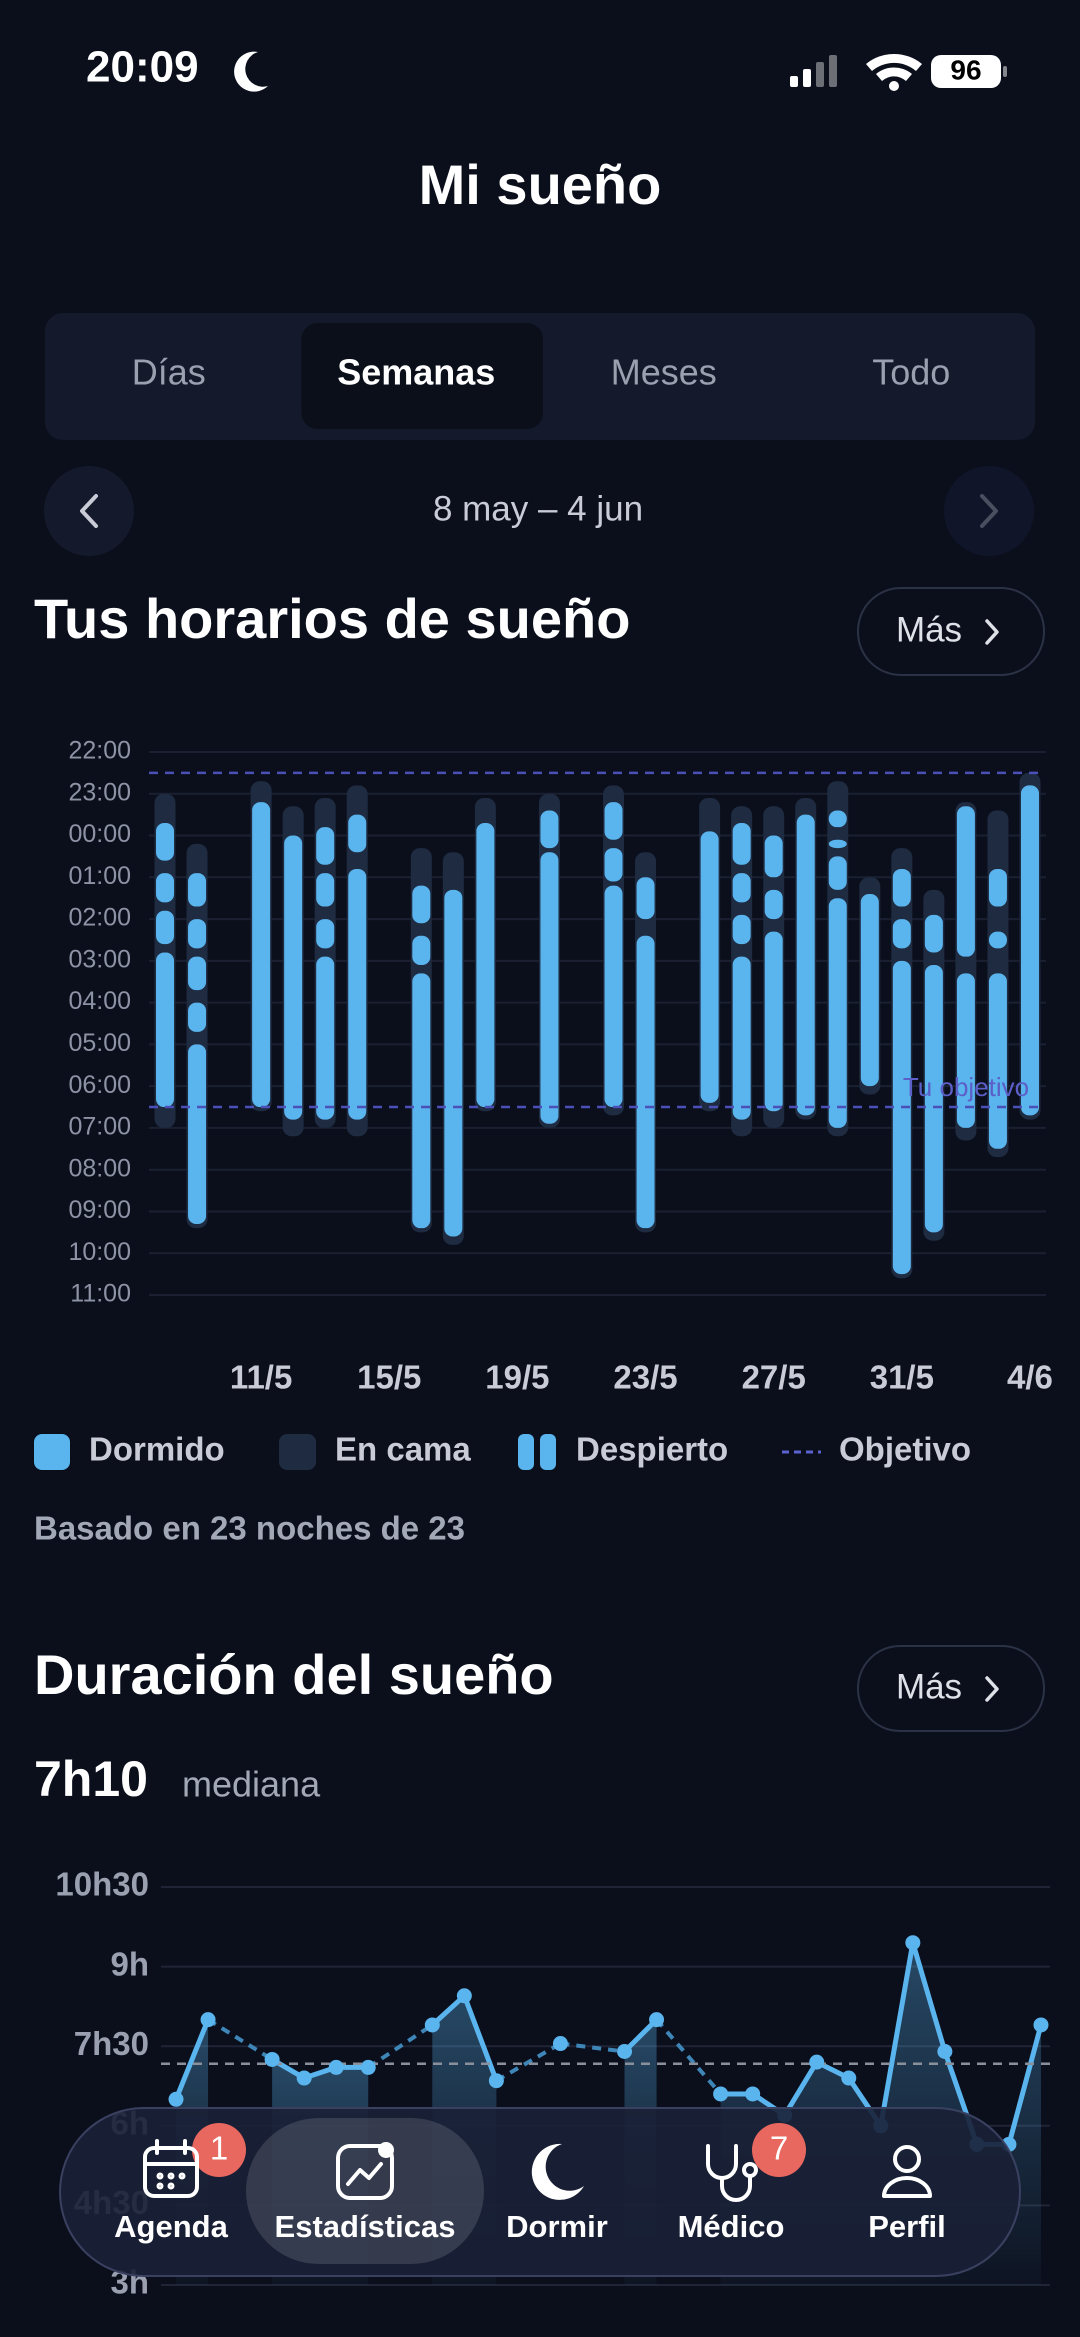 The width and height of the screenshot is (1080, 2337). What do you see at coordinates (99, 918) in the screenshot?
I see `y-tick-label: 02:00` at bounding box center [99, 918].